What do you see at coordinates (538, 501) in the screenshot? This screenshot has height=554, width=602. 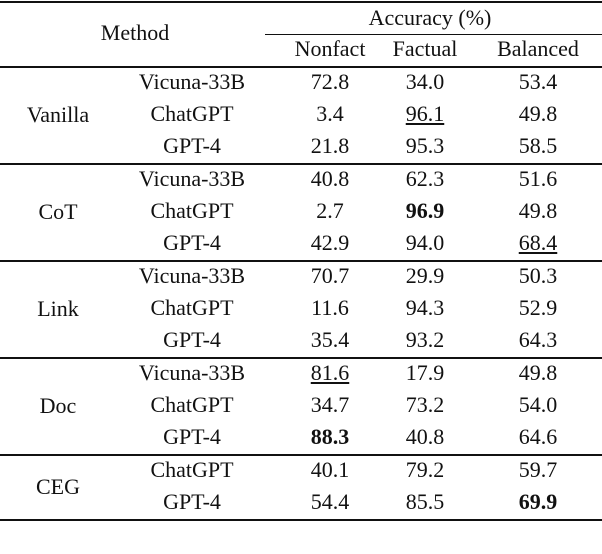 I see `cell-value: 69.9` at bounding box center [538, 501].